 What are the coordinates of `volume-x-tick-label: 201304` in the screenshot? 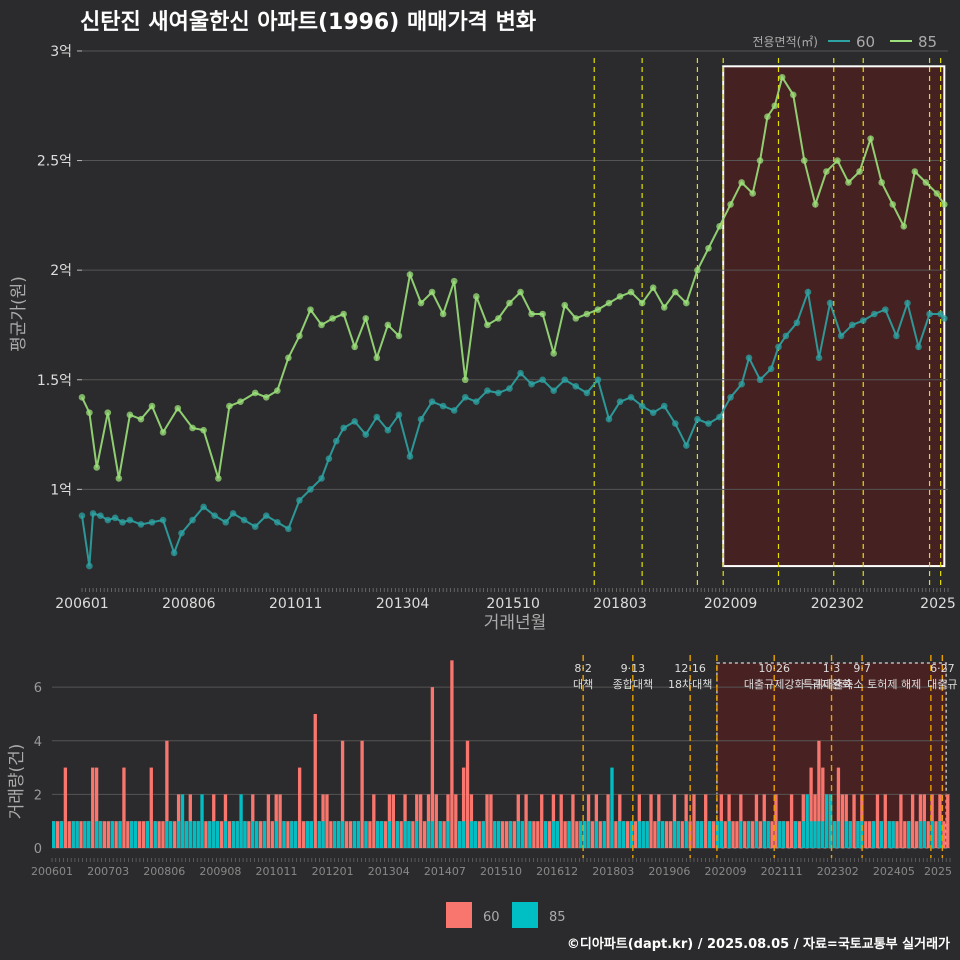 It's located at (389, 871).